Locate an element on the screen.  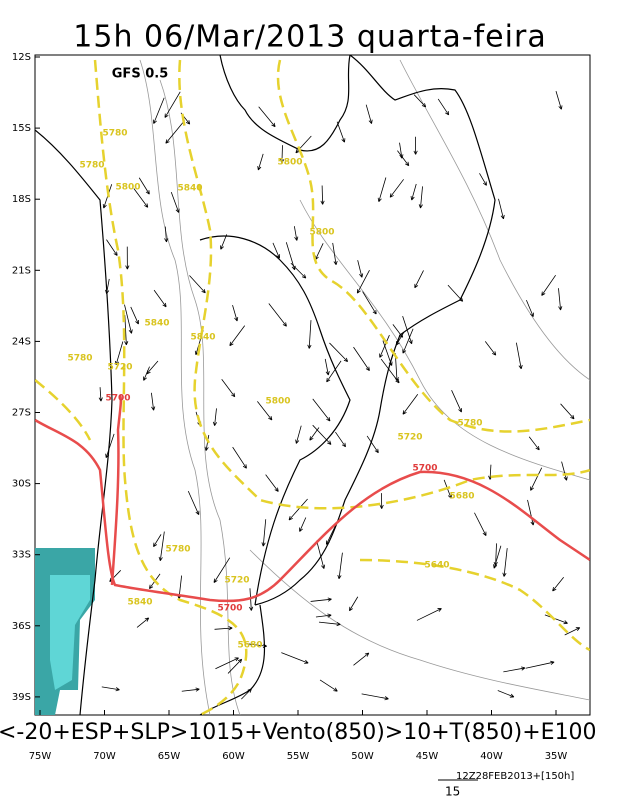
lon-label: 35W is located at coordinates (556, 756).